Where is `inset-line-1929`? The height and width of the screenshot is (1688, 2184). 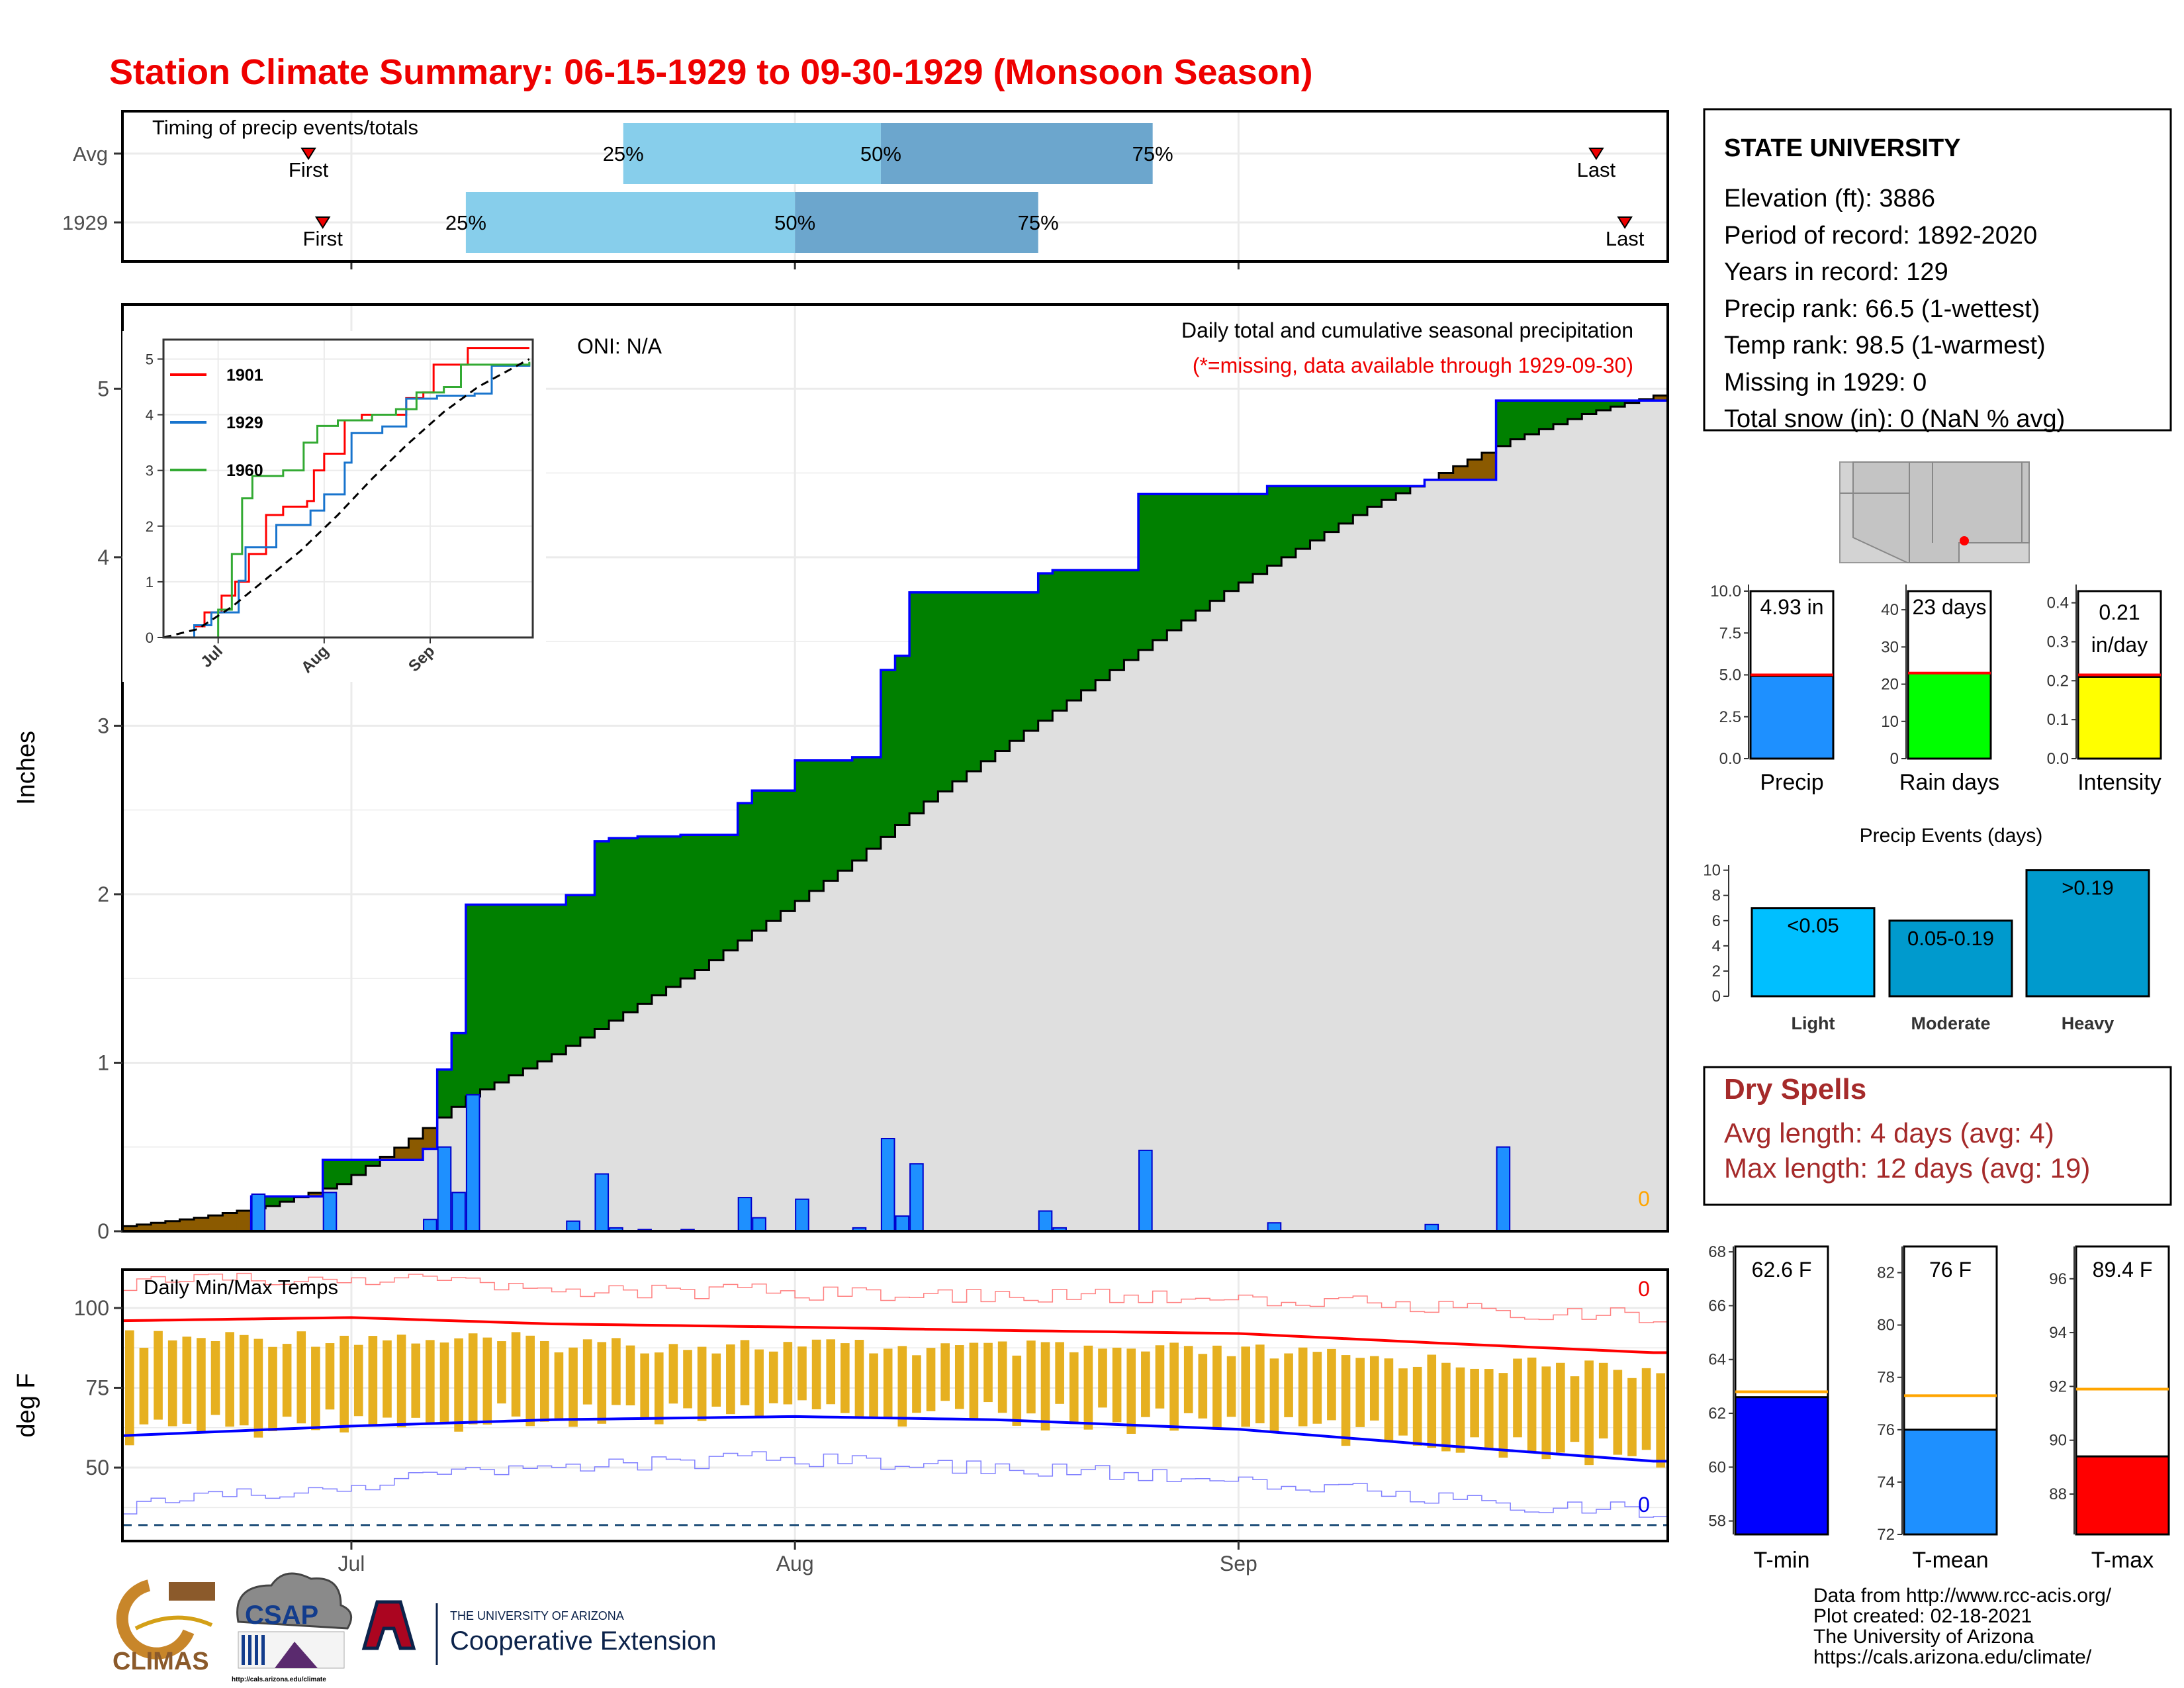 inset-line-1929 is located at coordinates (347, 501).